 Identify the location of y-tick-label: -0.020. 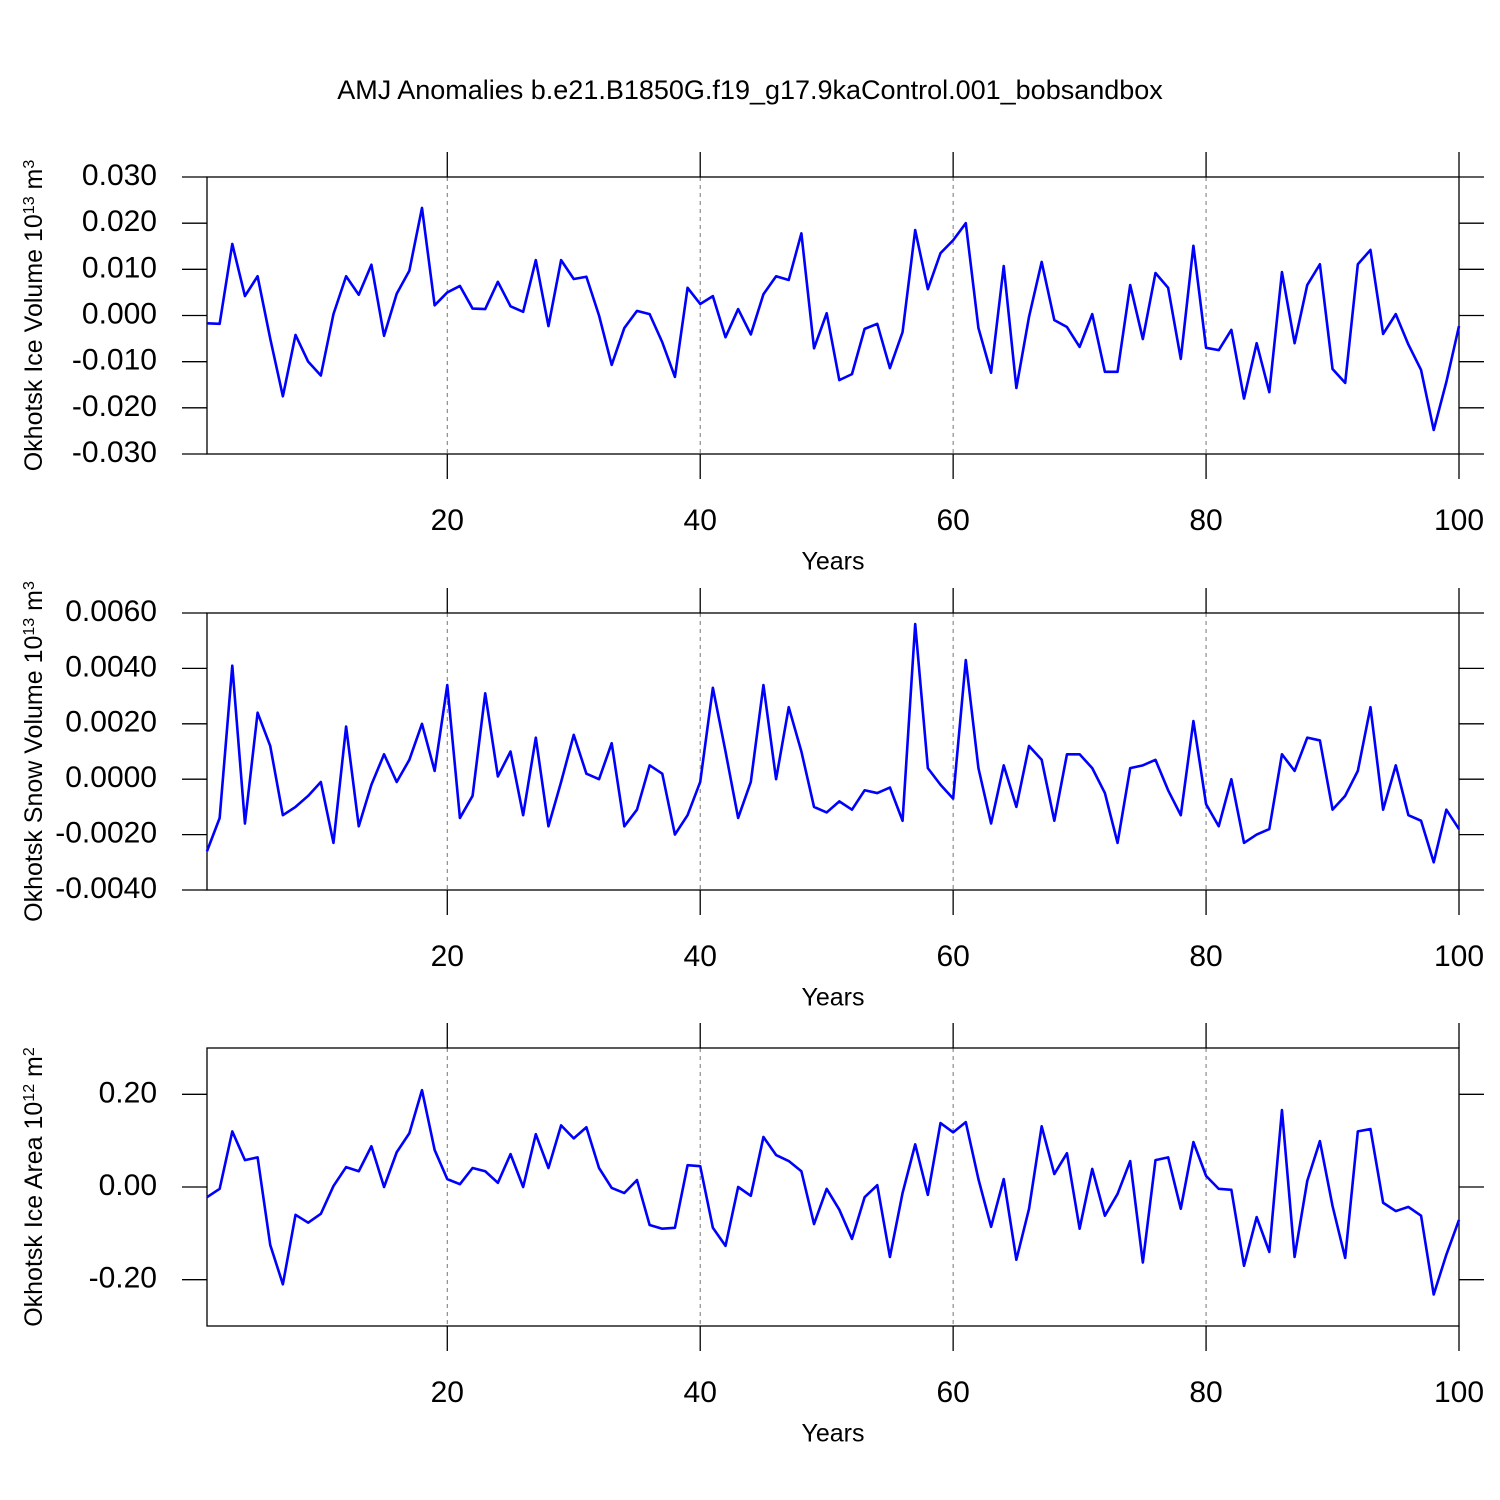
(114, 406).